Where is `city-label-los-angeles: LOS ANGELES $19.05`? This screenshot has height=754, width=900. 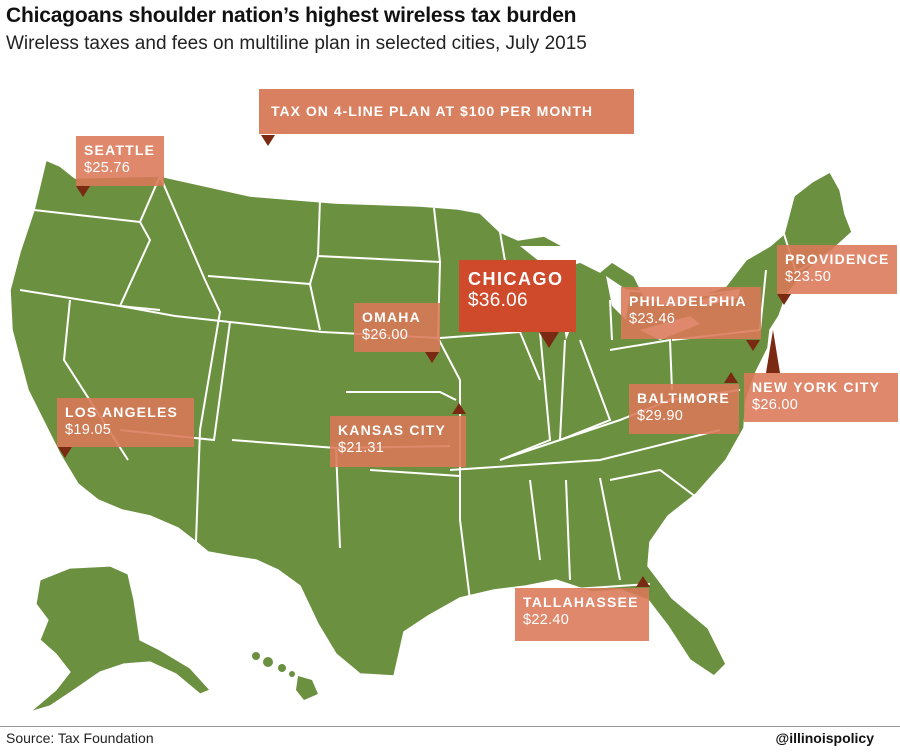
city-label-los-angeles: LOS ANGELES $19.05 is located at coordinates (125, 422).